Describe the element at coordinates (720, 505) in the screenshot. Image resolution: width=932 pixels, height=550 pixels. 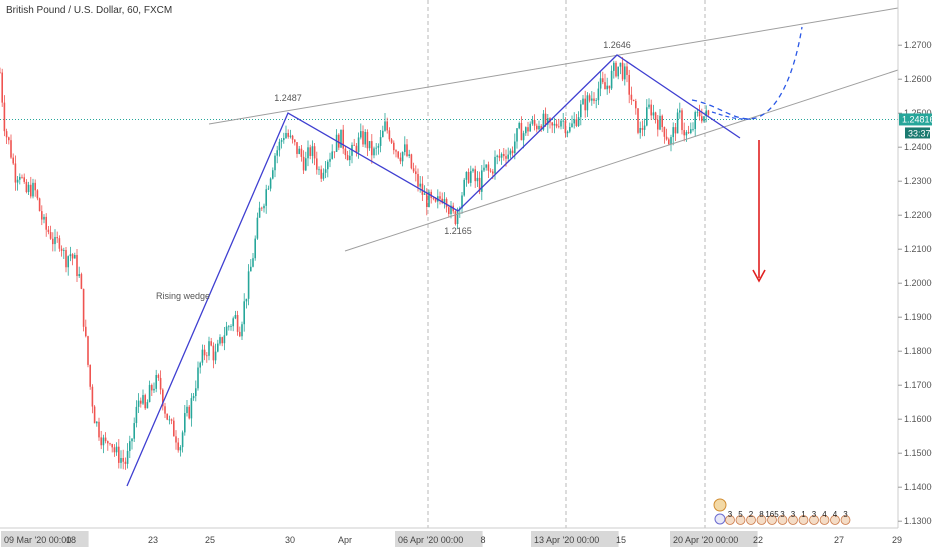
I see `event-flag-icon` at that location.